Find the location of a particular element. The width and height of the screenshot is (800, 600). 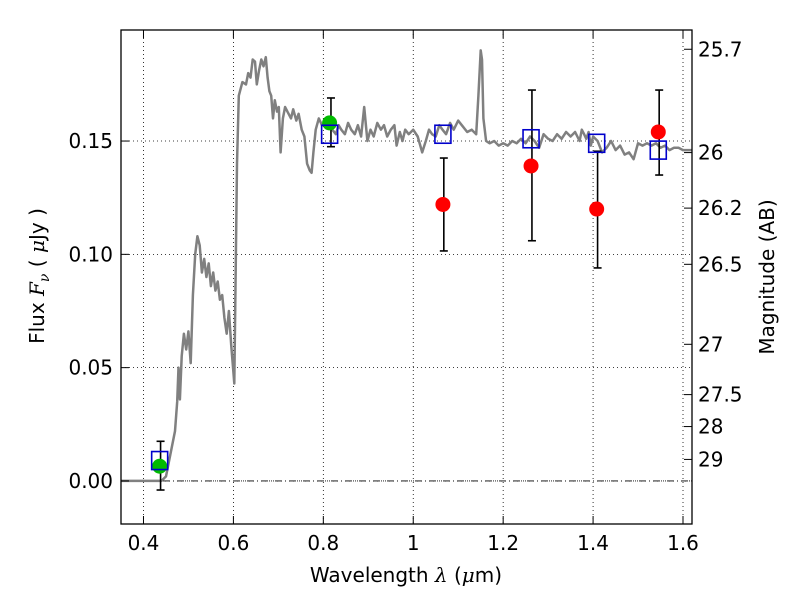

x-tick-label: 0.4 is located at coordinates (144, 543).